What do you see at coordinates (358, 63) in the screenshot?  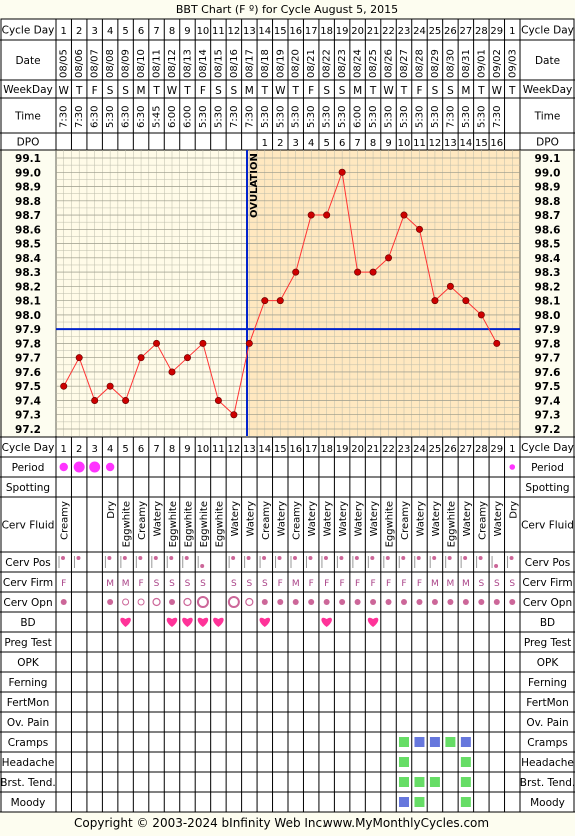 I see `date-cell: 08/24` at bounding box center [358, 63].